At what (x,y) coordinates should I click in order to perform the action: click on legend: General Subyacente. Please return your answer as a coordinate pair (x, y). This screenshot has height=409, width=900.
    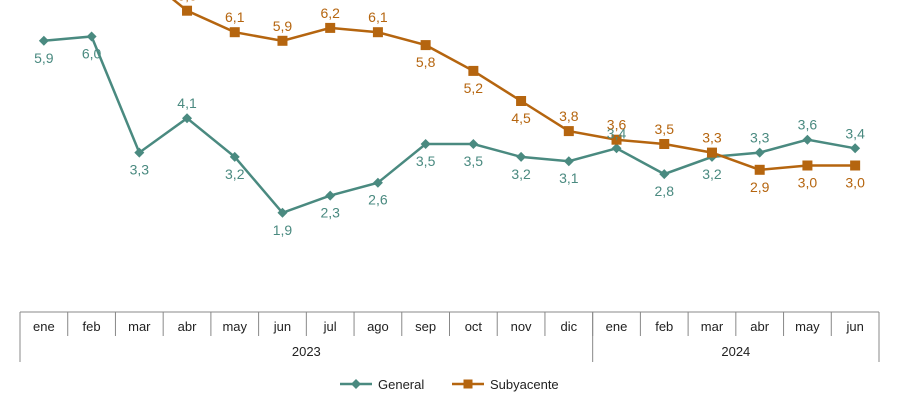
    Looking at the image, I should click on (449, 384).